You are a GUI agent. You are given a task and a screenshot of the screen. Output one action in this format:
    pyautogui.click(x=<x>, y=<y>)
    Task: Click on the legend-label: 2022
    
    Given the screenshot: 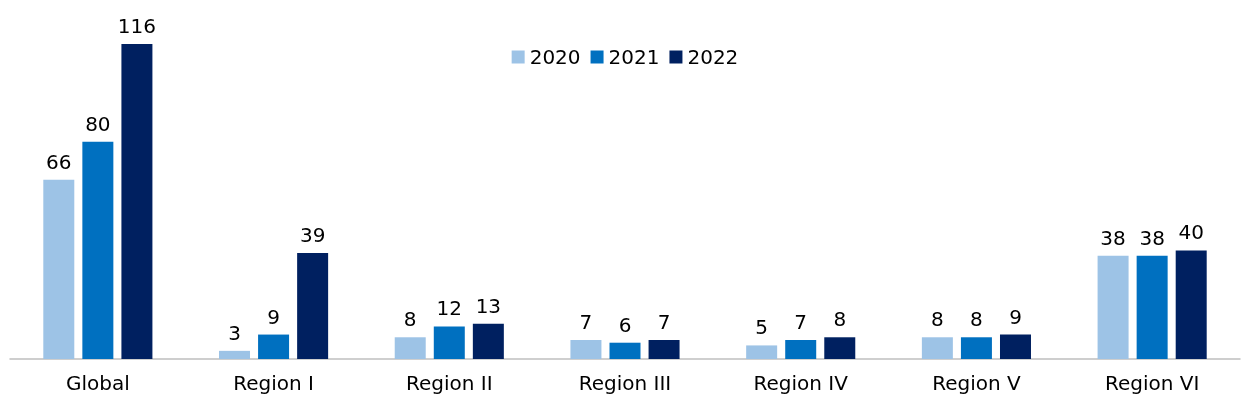 What is the action you would take?
    pyautogui.click(x=713, y=57)
    